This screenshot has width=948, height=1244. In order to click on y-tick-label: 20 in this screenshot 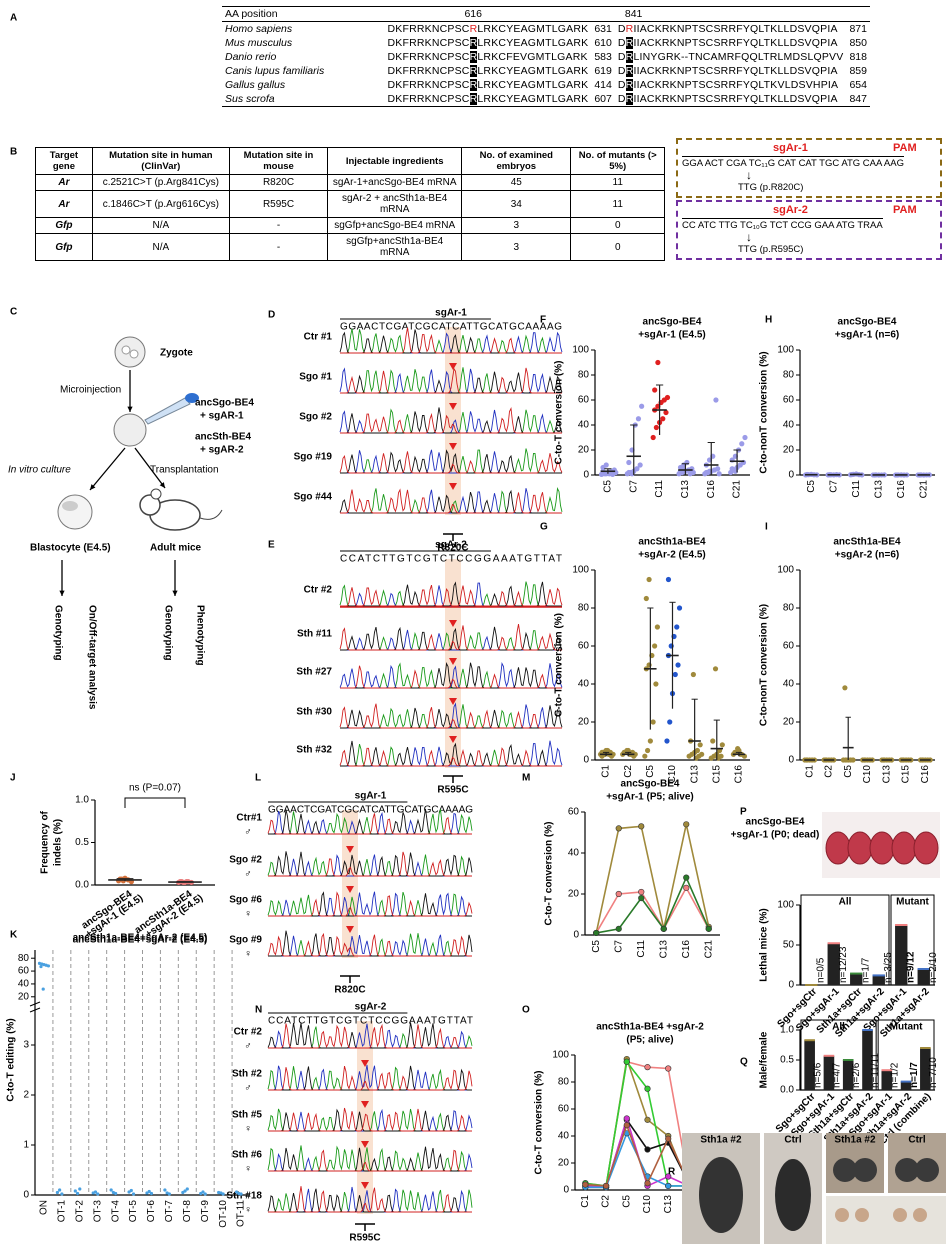, I will do `click(584, 722)`.